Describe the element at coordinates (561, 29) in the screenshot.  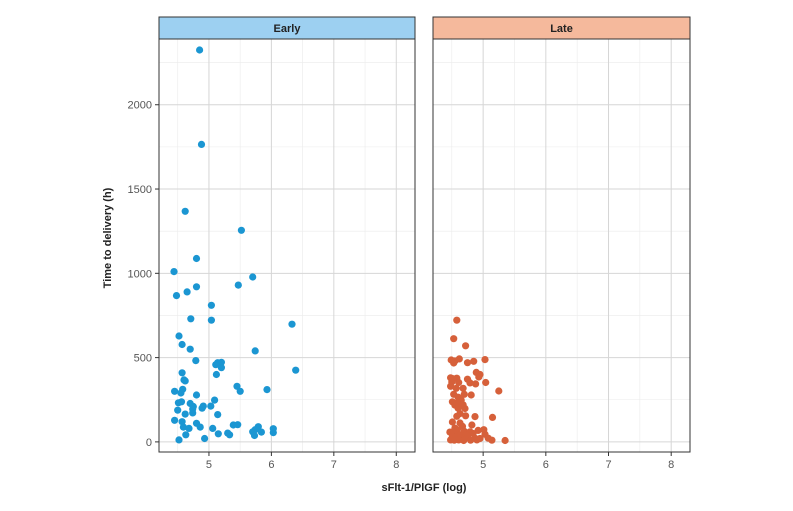
I see `panel-strip-label: Late` at that location.